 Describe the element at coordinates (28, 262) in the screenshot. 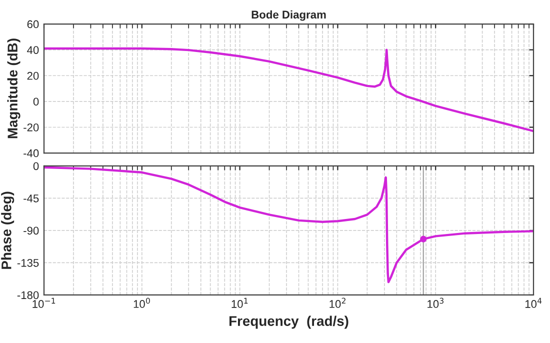

I see `y-tick-label: -135` at that location.